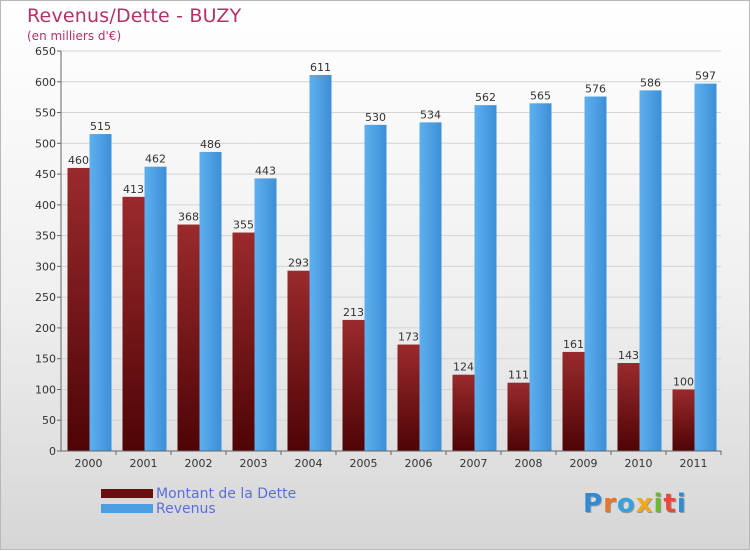 This screenshot has width=750, height=551. I want to click on legend-swatch-debt, so click(127, 493).